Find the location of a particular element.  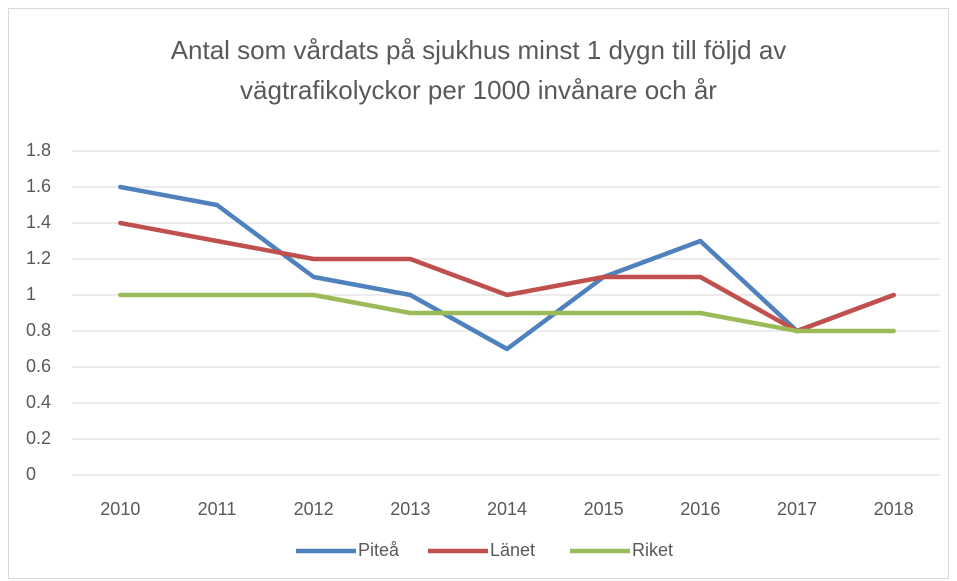

x-tick-label: 2018 is located at coordinates (894, 509).